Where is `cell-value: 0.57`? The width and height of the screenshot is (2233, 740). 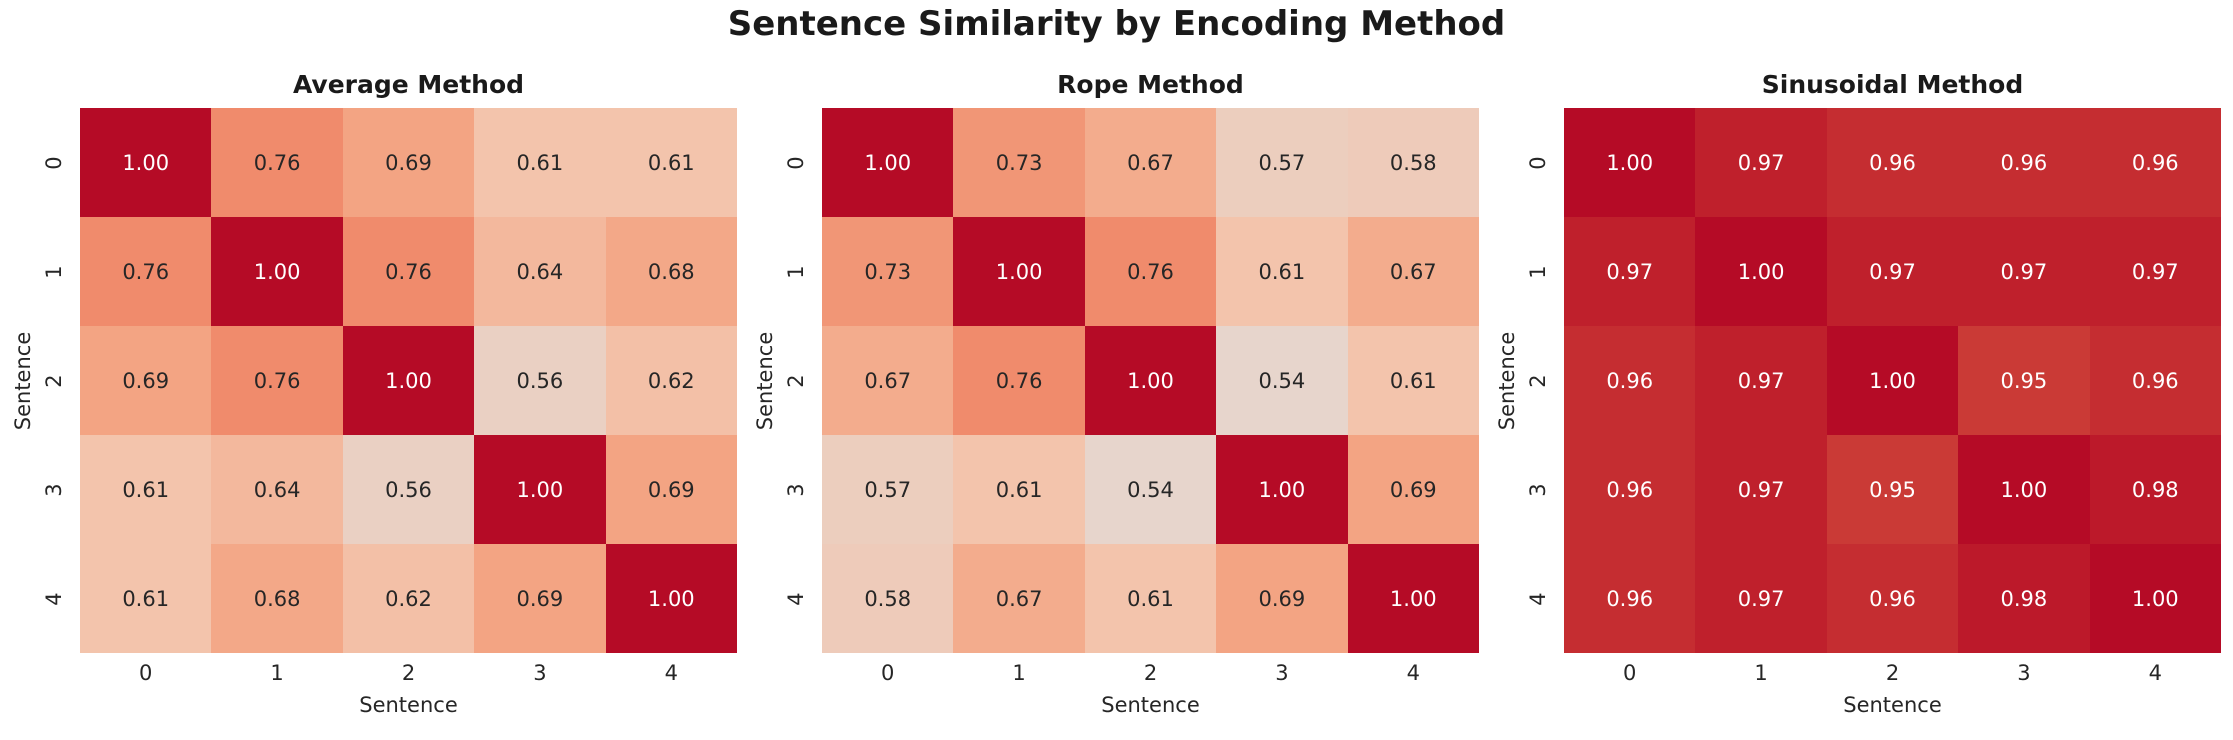 cell-value: 0.57 is located at coordinates (1282, 162).